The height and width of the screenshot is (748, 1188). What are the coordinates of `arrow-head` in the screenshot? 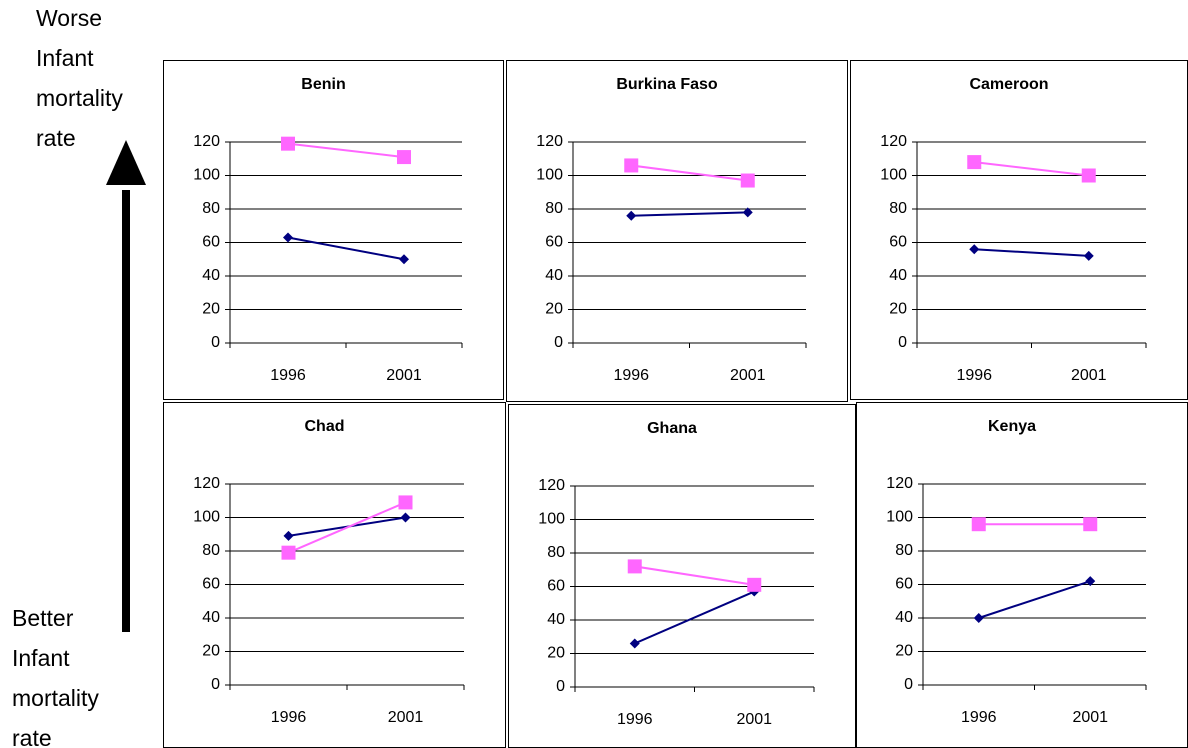 It's located at (126, 162).